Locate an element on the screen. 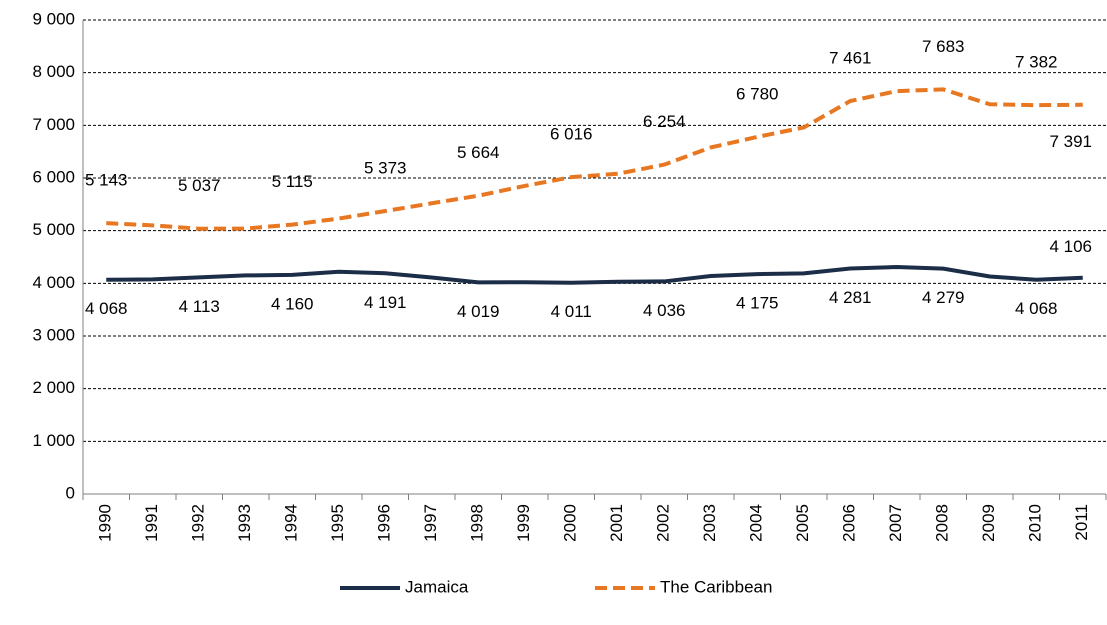  data-label: 7 683 is located at coordinates (943, 46).